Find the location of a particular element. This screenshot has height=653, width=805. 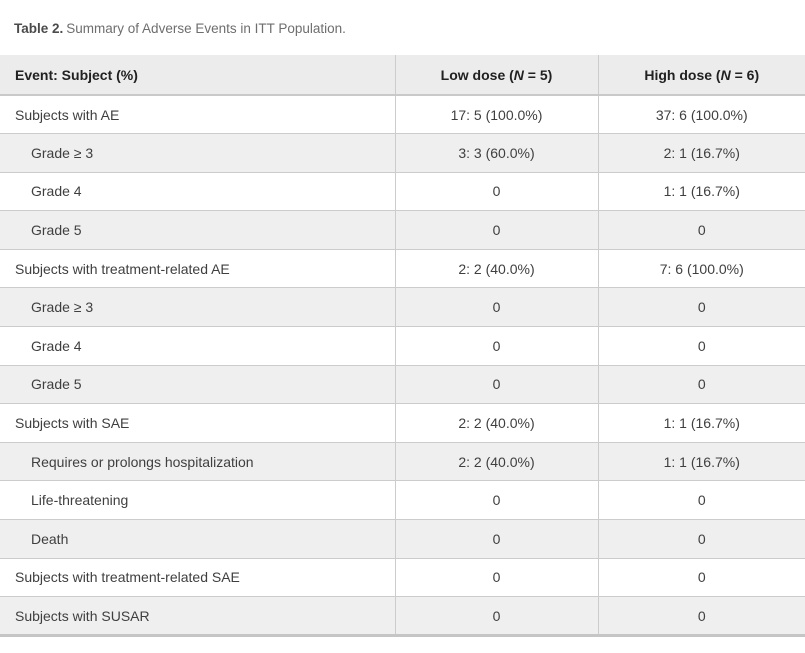

high-dose-header-pre: High dose ( is located at coordinates (682, 74).